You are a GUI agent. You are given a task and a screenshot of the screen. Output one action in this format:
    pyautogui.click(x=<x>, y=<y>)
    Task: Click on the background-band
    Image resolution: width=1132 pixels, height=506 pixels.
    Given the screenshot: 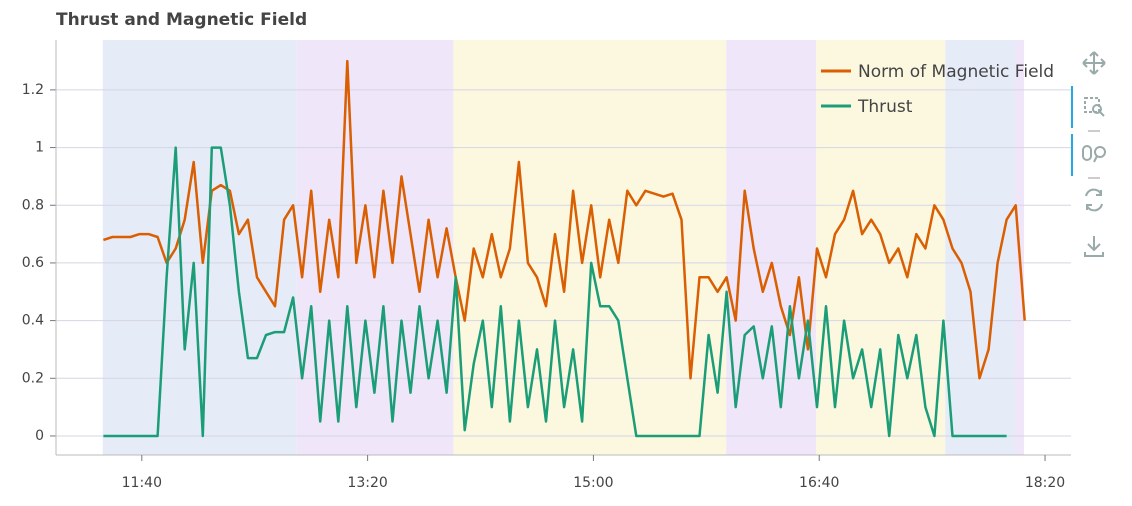 What is the action you would take?
    pyautogui.click(x=980, y=247)
    